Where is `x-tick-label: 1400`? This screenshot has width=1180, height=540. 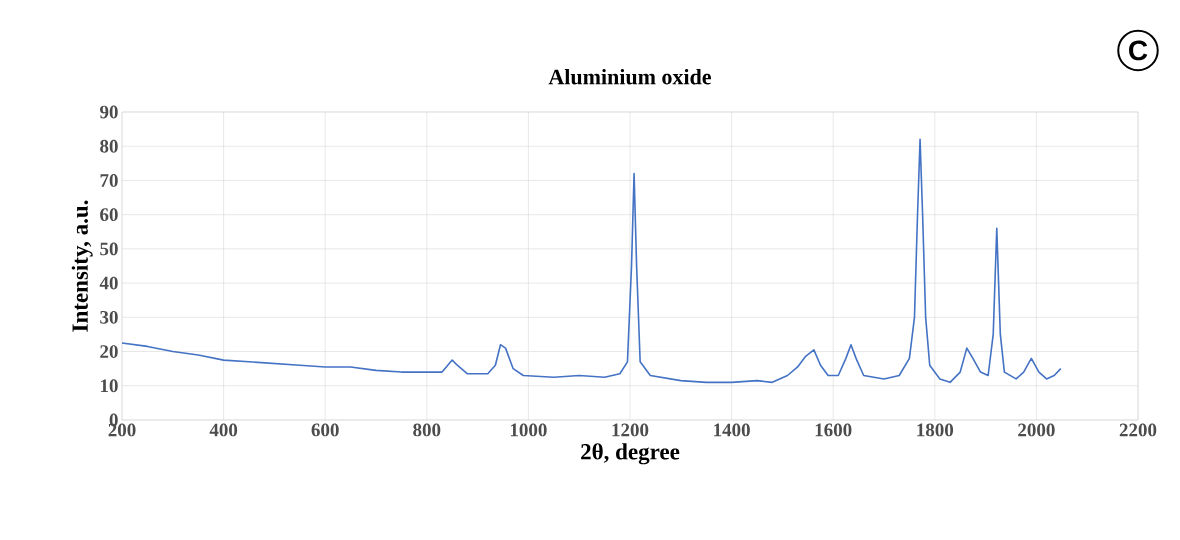
x-tick-label: 1400 is located at coordinates (732, 430).